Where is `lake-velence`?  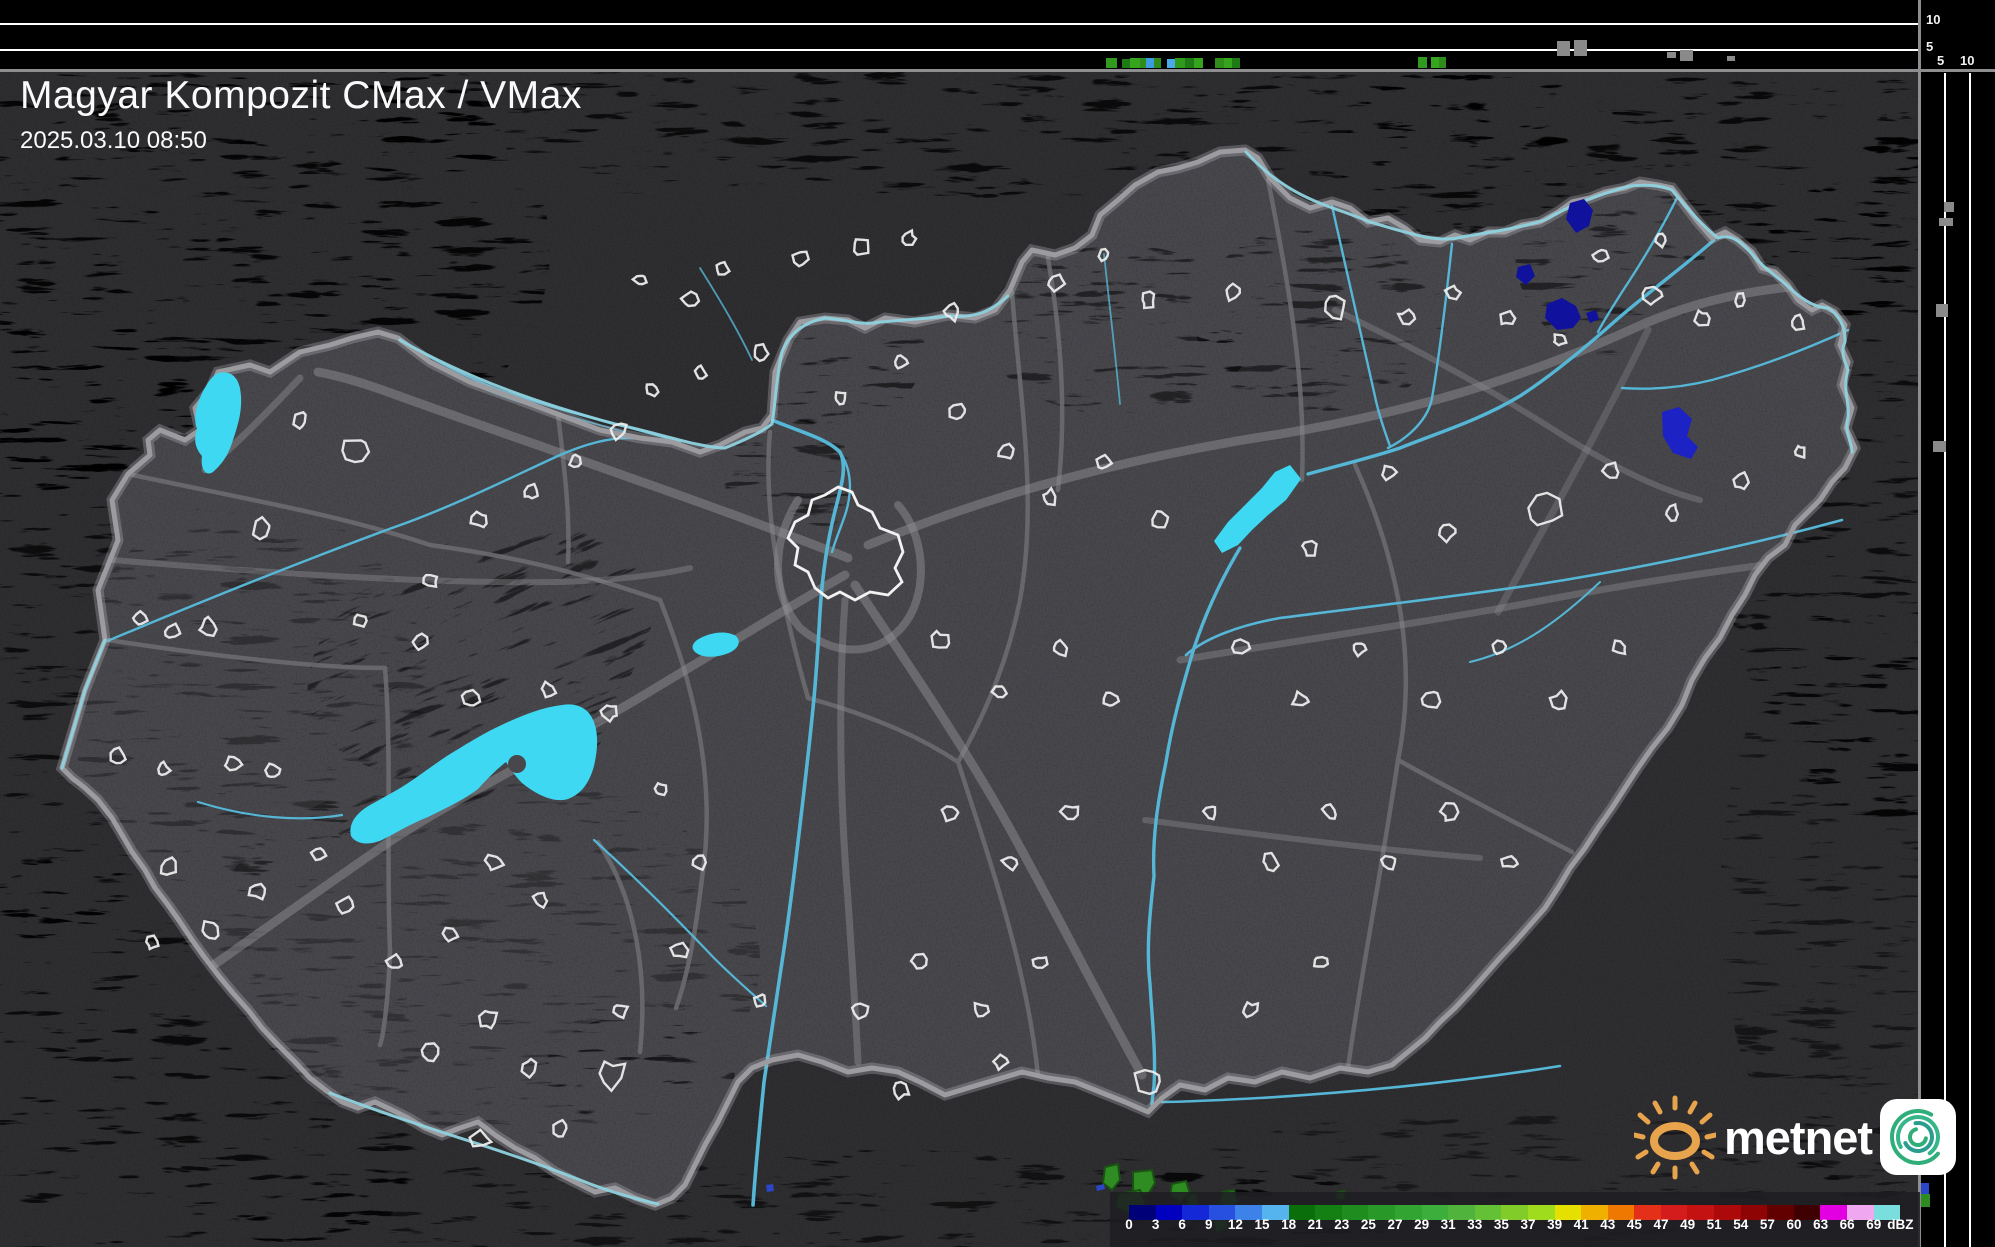
lake-velence is located at coordinates (715, 644).